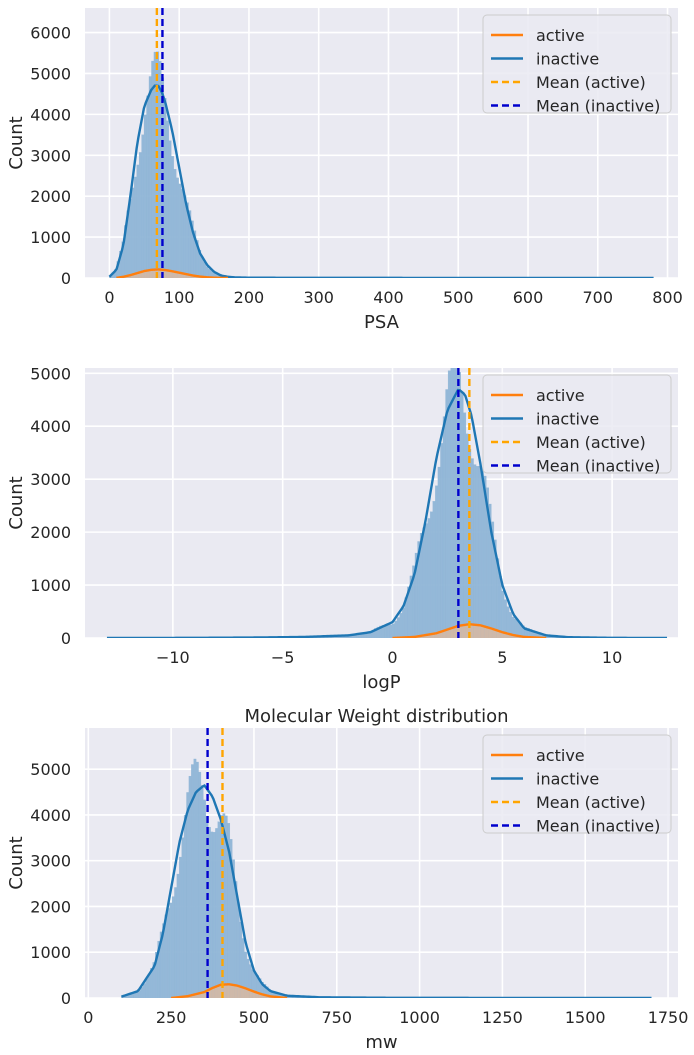 The height and width of the screenshot is (1055, 694). Describe the element at coordinates (50, 906) in the screenshot. I see `y-tick-label: 2000` at that location.